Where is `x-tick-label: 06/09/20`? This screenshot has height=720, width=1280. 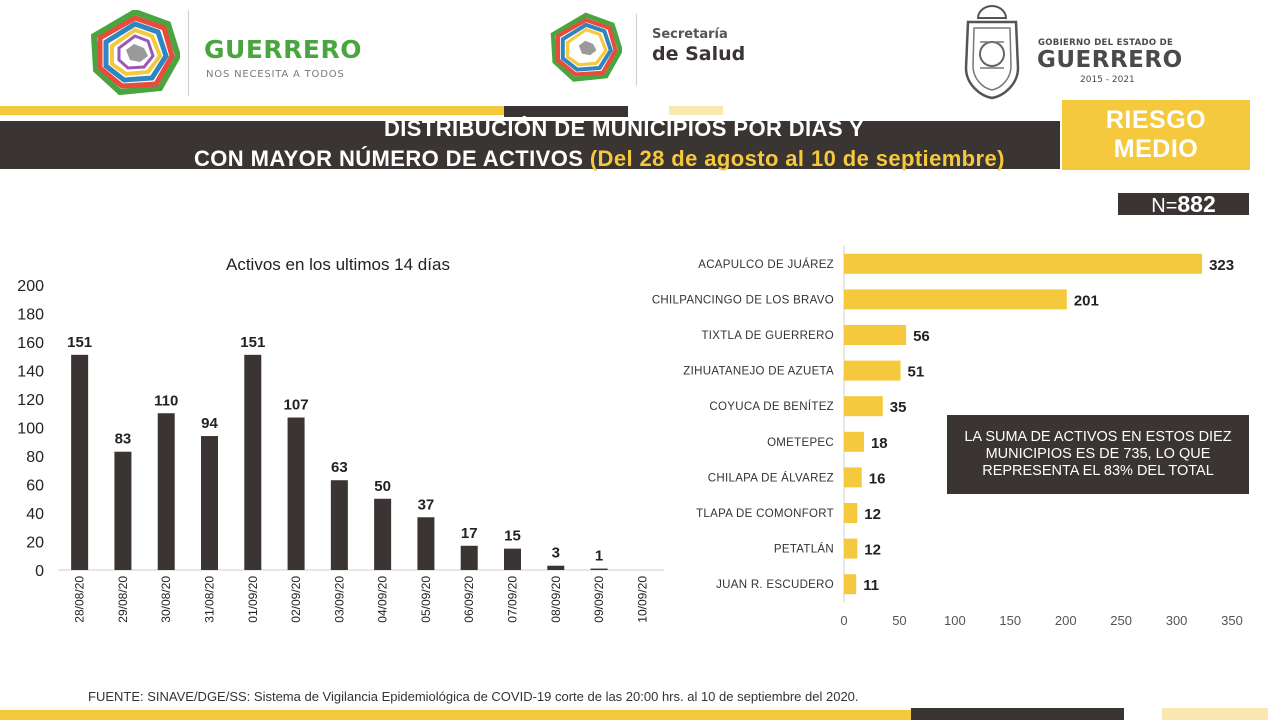 x-tick-label: 06/09/20 is located at coordinates (469, 599).